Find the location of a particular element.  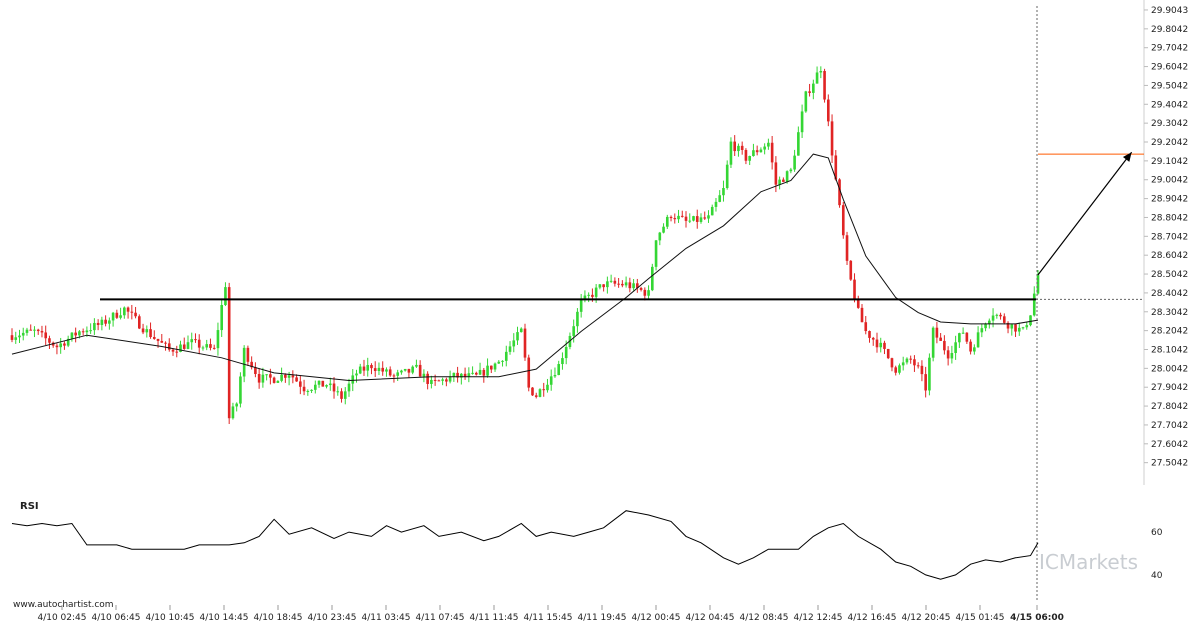

time-tick-label: 4/15 01:45 is located at coordinates (979, 618).